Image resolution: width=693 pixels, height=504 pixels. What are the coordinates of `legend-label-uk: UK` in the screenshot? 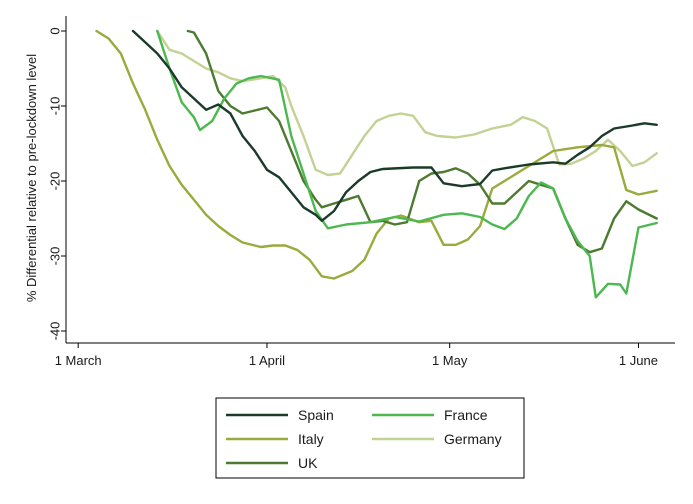 It's located at (308, 463).